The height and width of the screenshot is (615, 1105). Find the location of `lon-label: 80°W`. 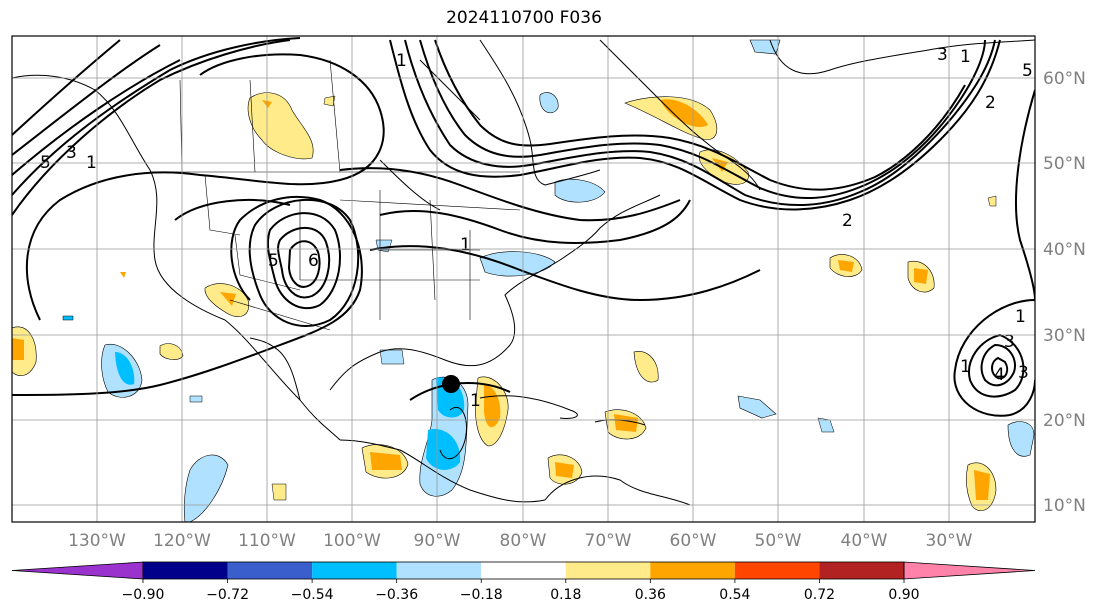

lon-label: 80°W is located at coordinates (523, 541).